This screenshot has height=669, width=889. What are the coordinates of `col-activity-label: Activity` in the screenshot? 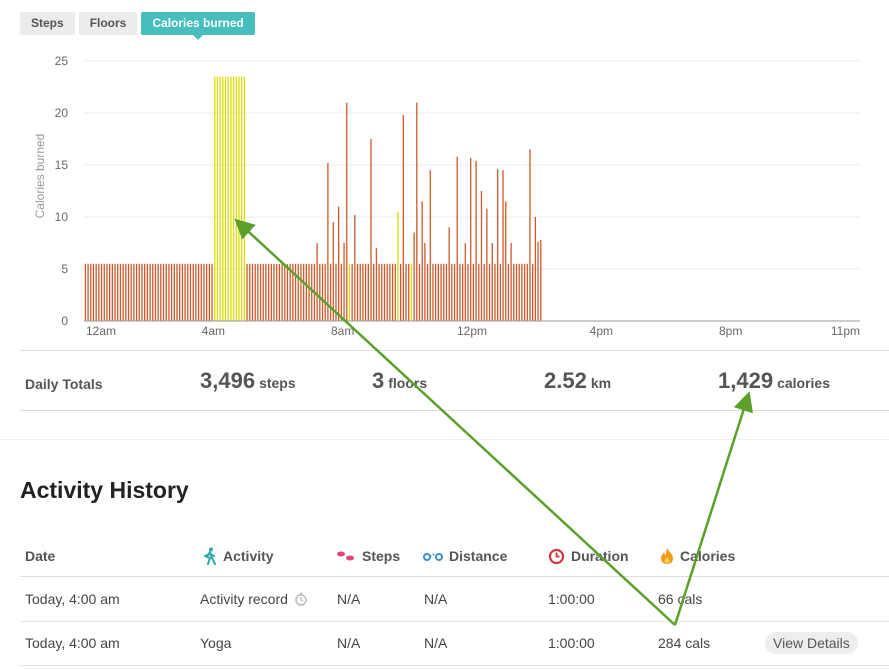 It's located at (248, 556).